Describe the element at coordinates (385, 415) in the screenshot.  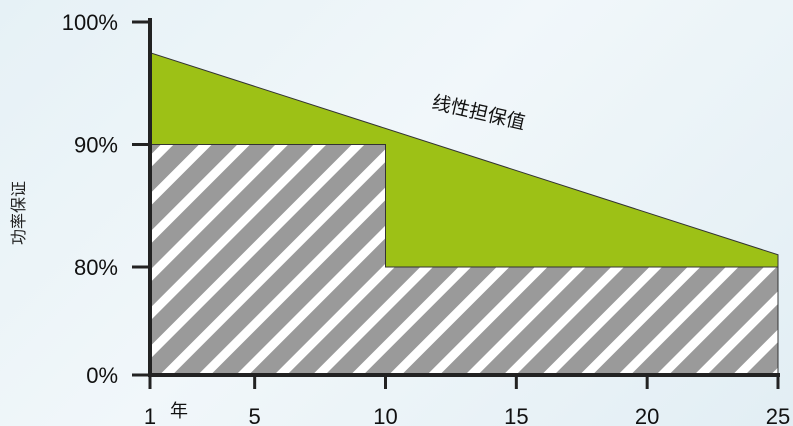
I see `x-tick-label: 10` at that location.